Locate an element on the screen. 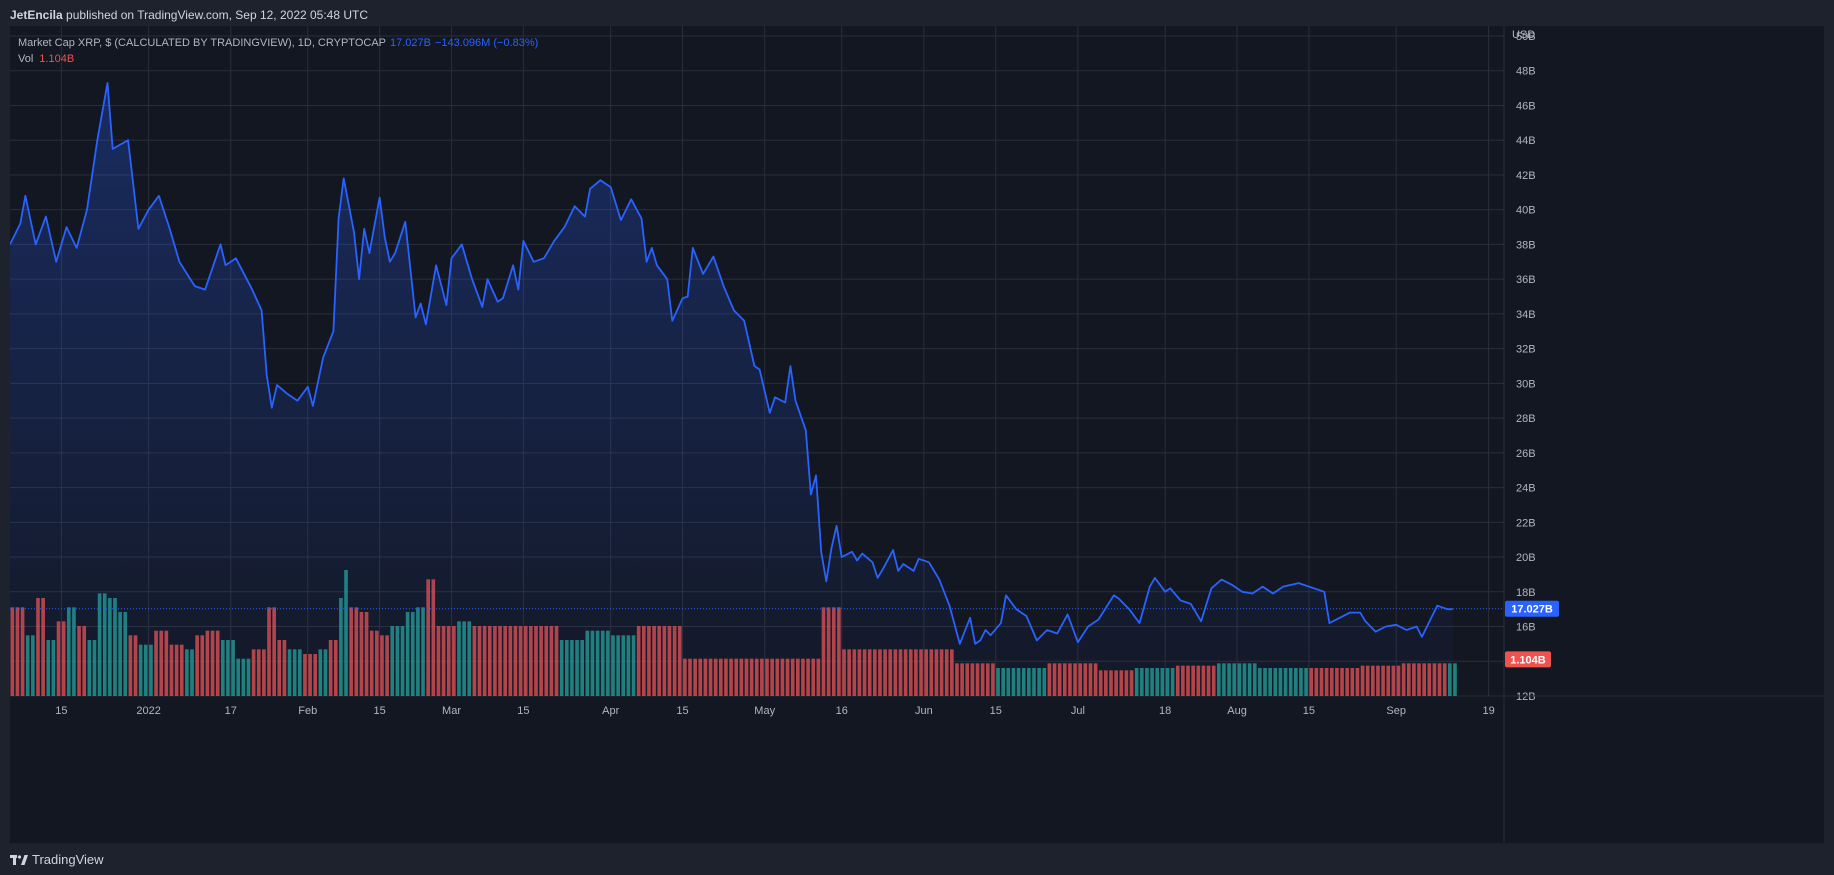 The image size is (1834, 875). tradingview-logo: TradingView is located at coordinates (57, 859).